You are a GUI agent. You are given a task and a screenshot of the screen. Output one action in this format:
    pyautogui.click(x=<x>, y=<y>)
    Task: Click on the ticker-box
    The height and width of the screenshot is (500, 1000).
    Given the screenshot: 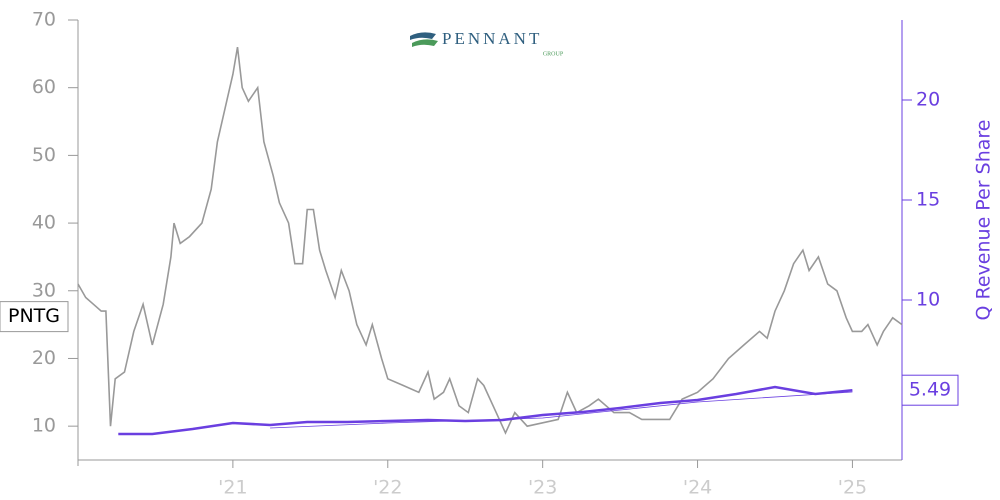 What is the action you would take?
    pyautogui.click(x=34, y=317)
    